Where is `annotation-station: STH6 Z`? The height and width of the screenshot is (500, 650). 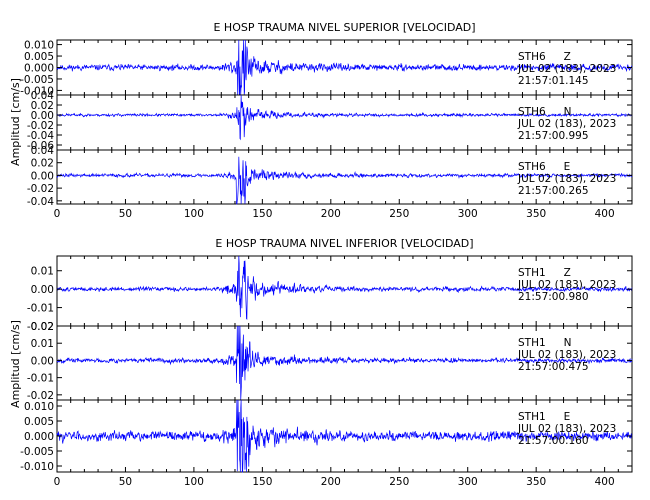 annotation-station: STH6 Z is located at coordinates (544, 57).